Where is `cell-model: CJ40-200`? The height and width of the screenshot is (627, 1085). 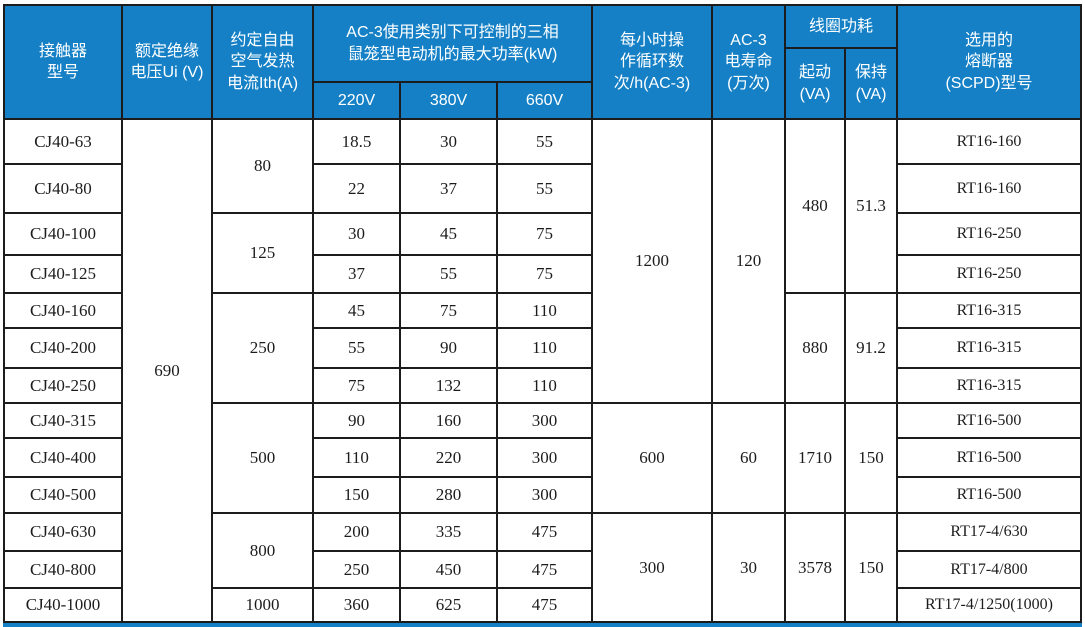 cell-model: CJ40-200 is located at coordinates (63, 348).